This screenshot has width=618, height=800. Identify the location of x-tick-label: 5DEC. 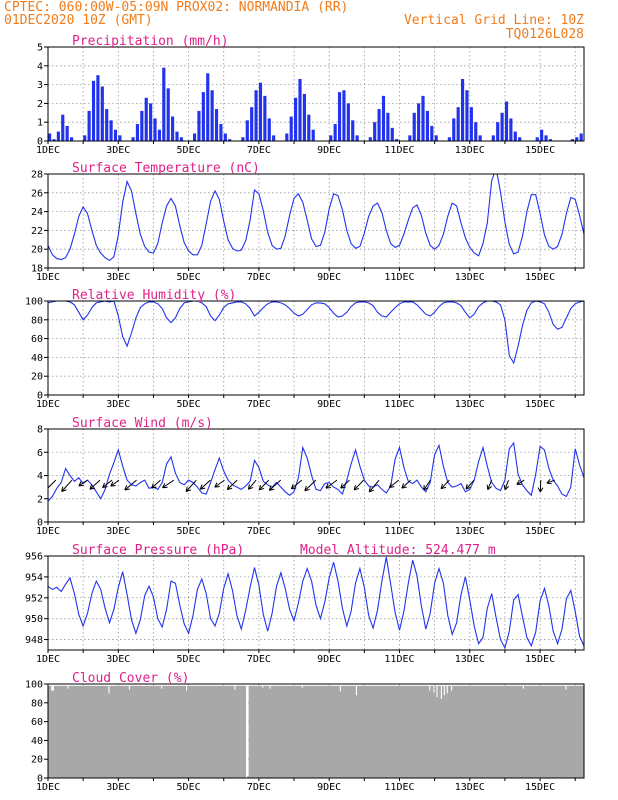
(189, 404).